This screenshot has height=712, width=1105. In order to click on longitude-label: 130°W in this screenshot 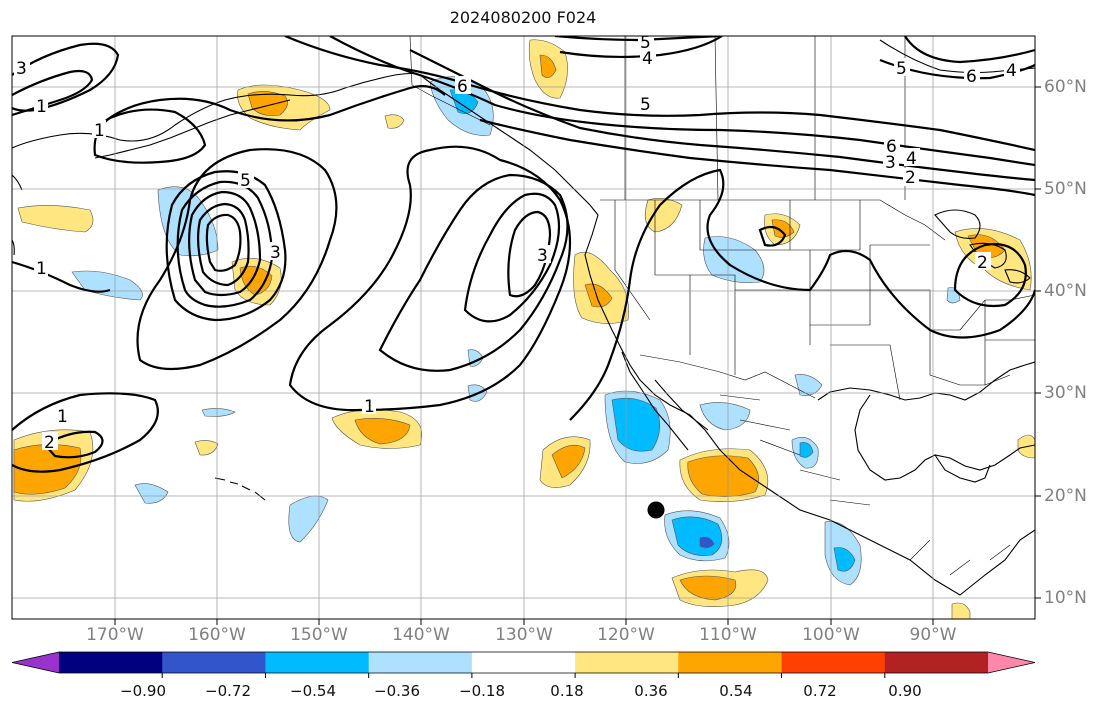, I will do `click(524, 635)`.